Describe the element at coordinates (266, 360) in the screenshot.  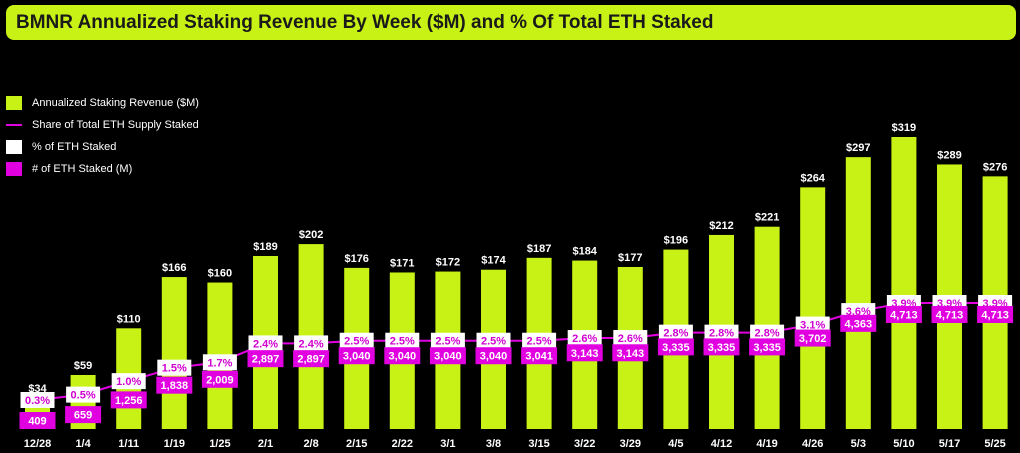
I see `count-label: 2,897` at that location.